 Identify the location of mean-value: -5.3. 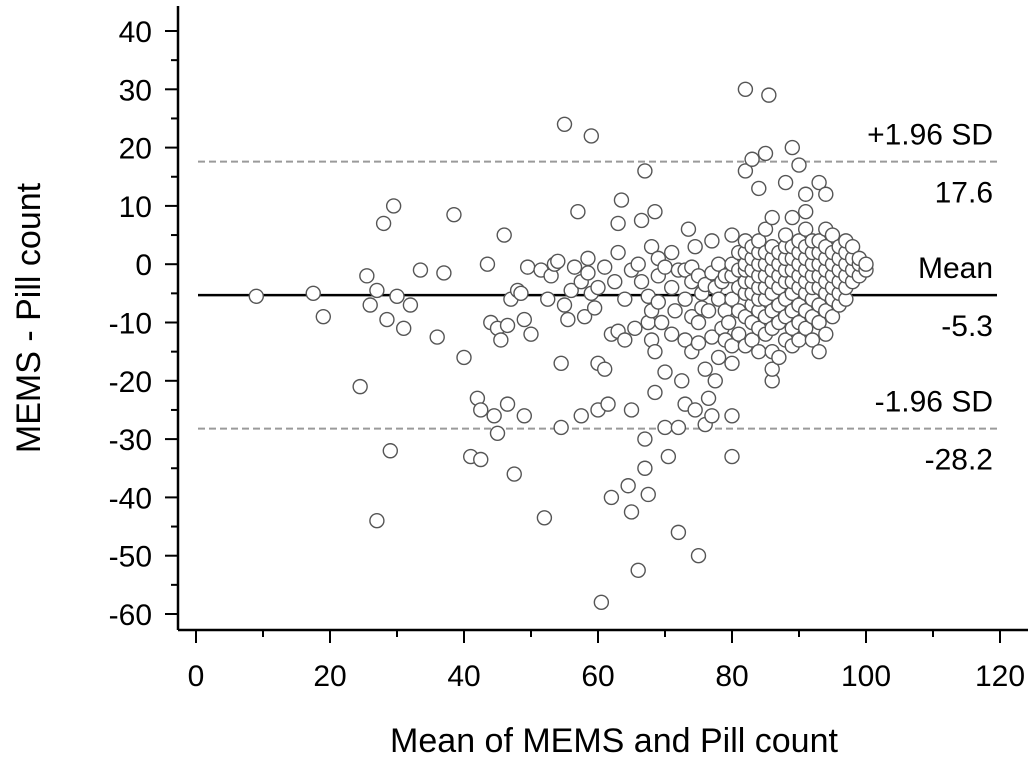
(967, 326).